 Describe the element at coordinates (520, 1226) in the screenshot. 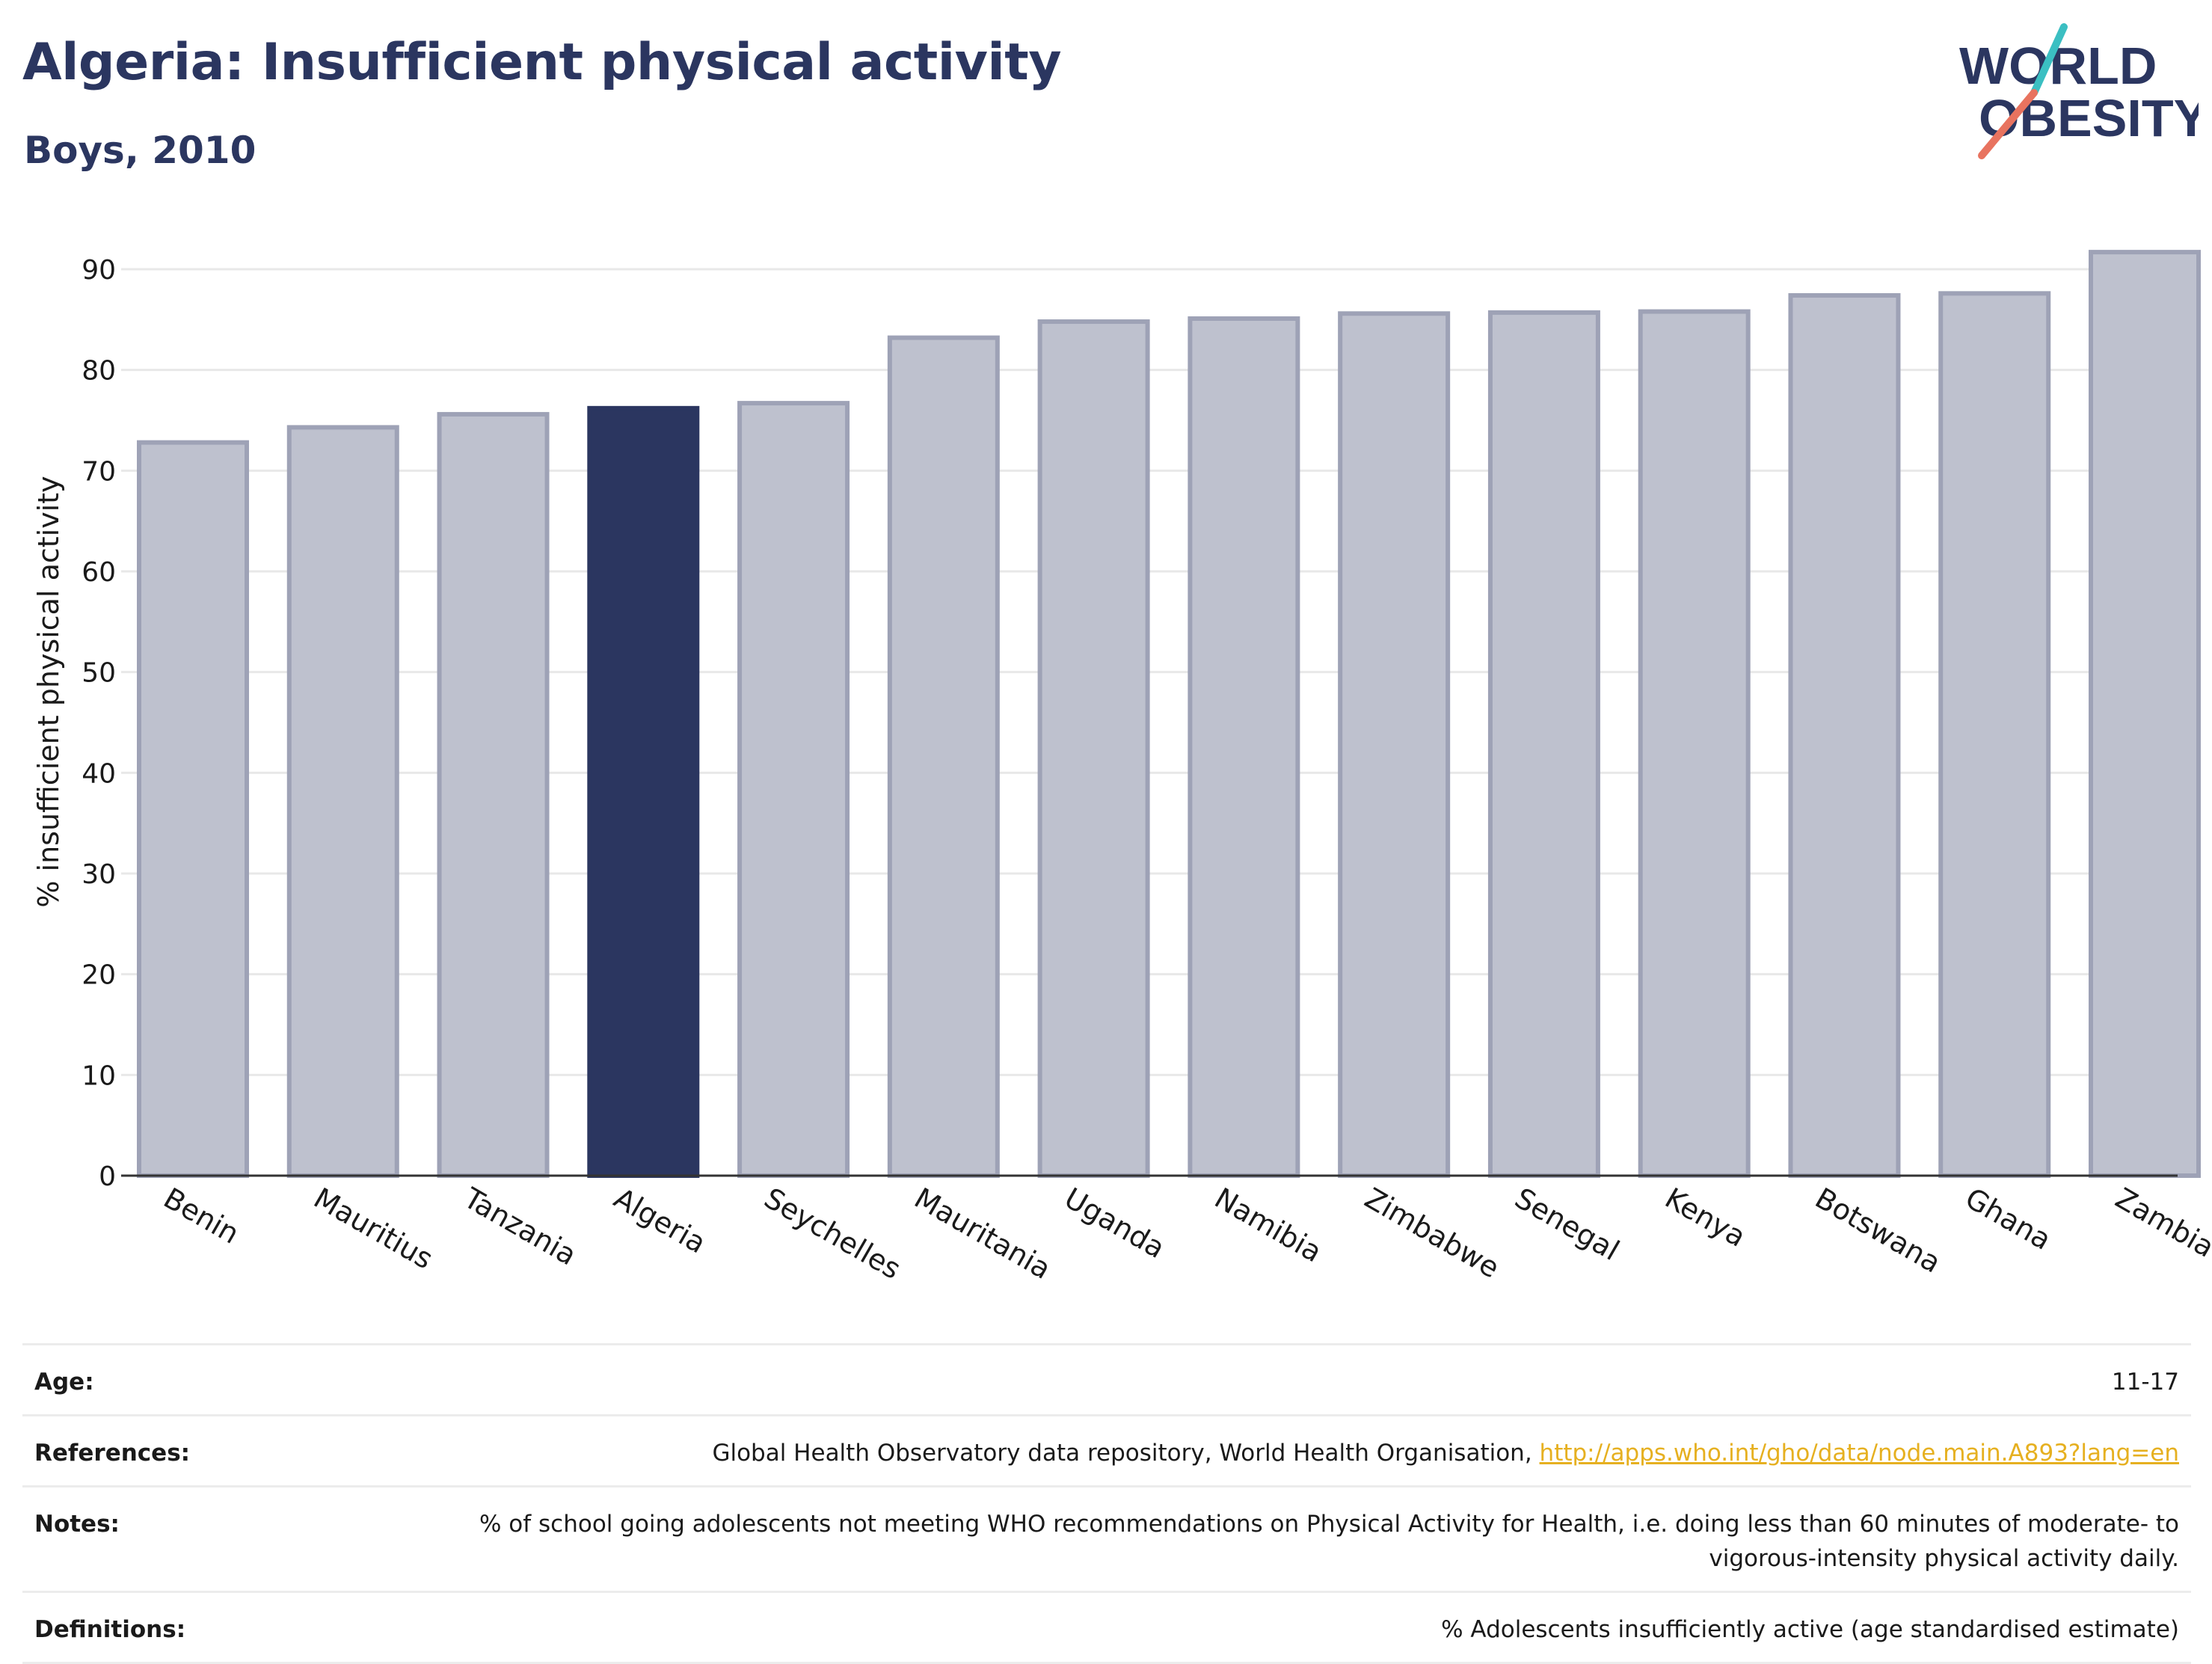

I see `x-tick-label: Tanzania` at that location.